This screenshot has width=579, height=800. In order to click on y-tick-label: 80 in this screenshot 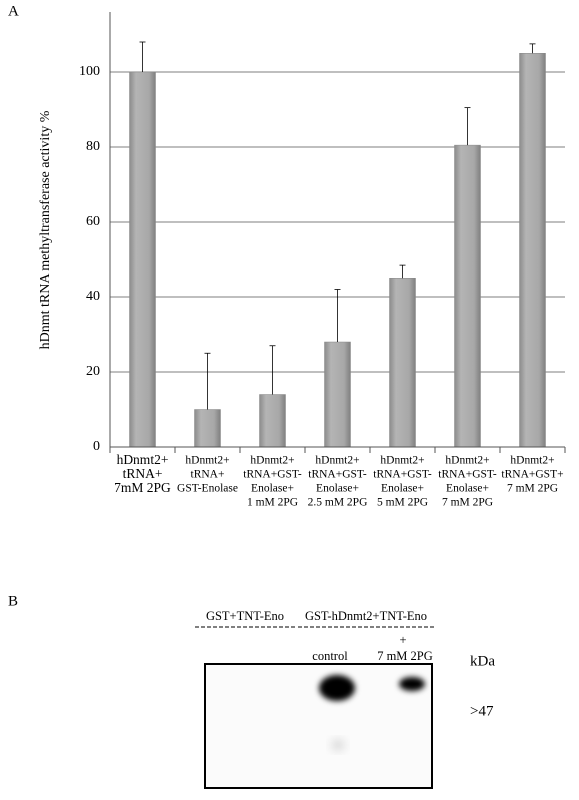, I will do `click(93, 146)`.